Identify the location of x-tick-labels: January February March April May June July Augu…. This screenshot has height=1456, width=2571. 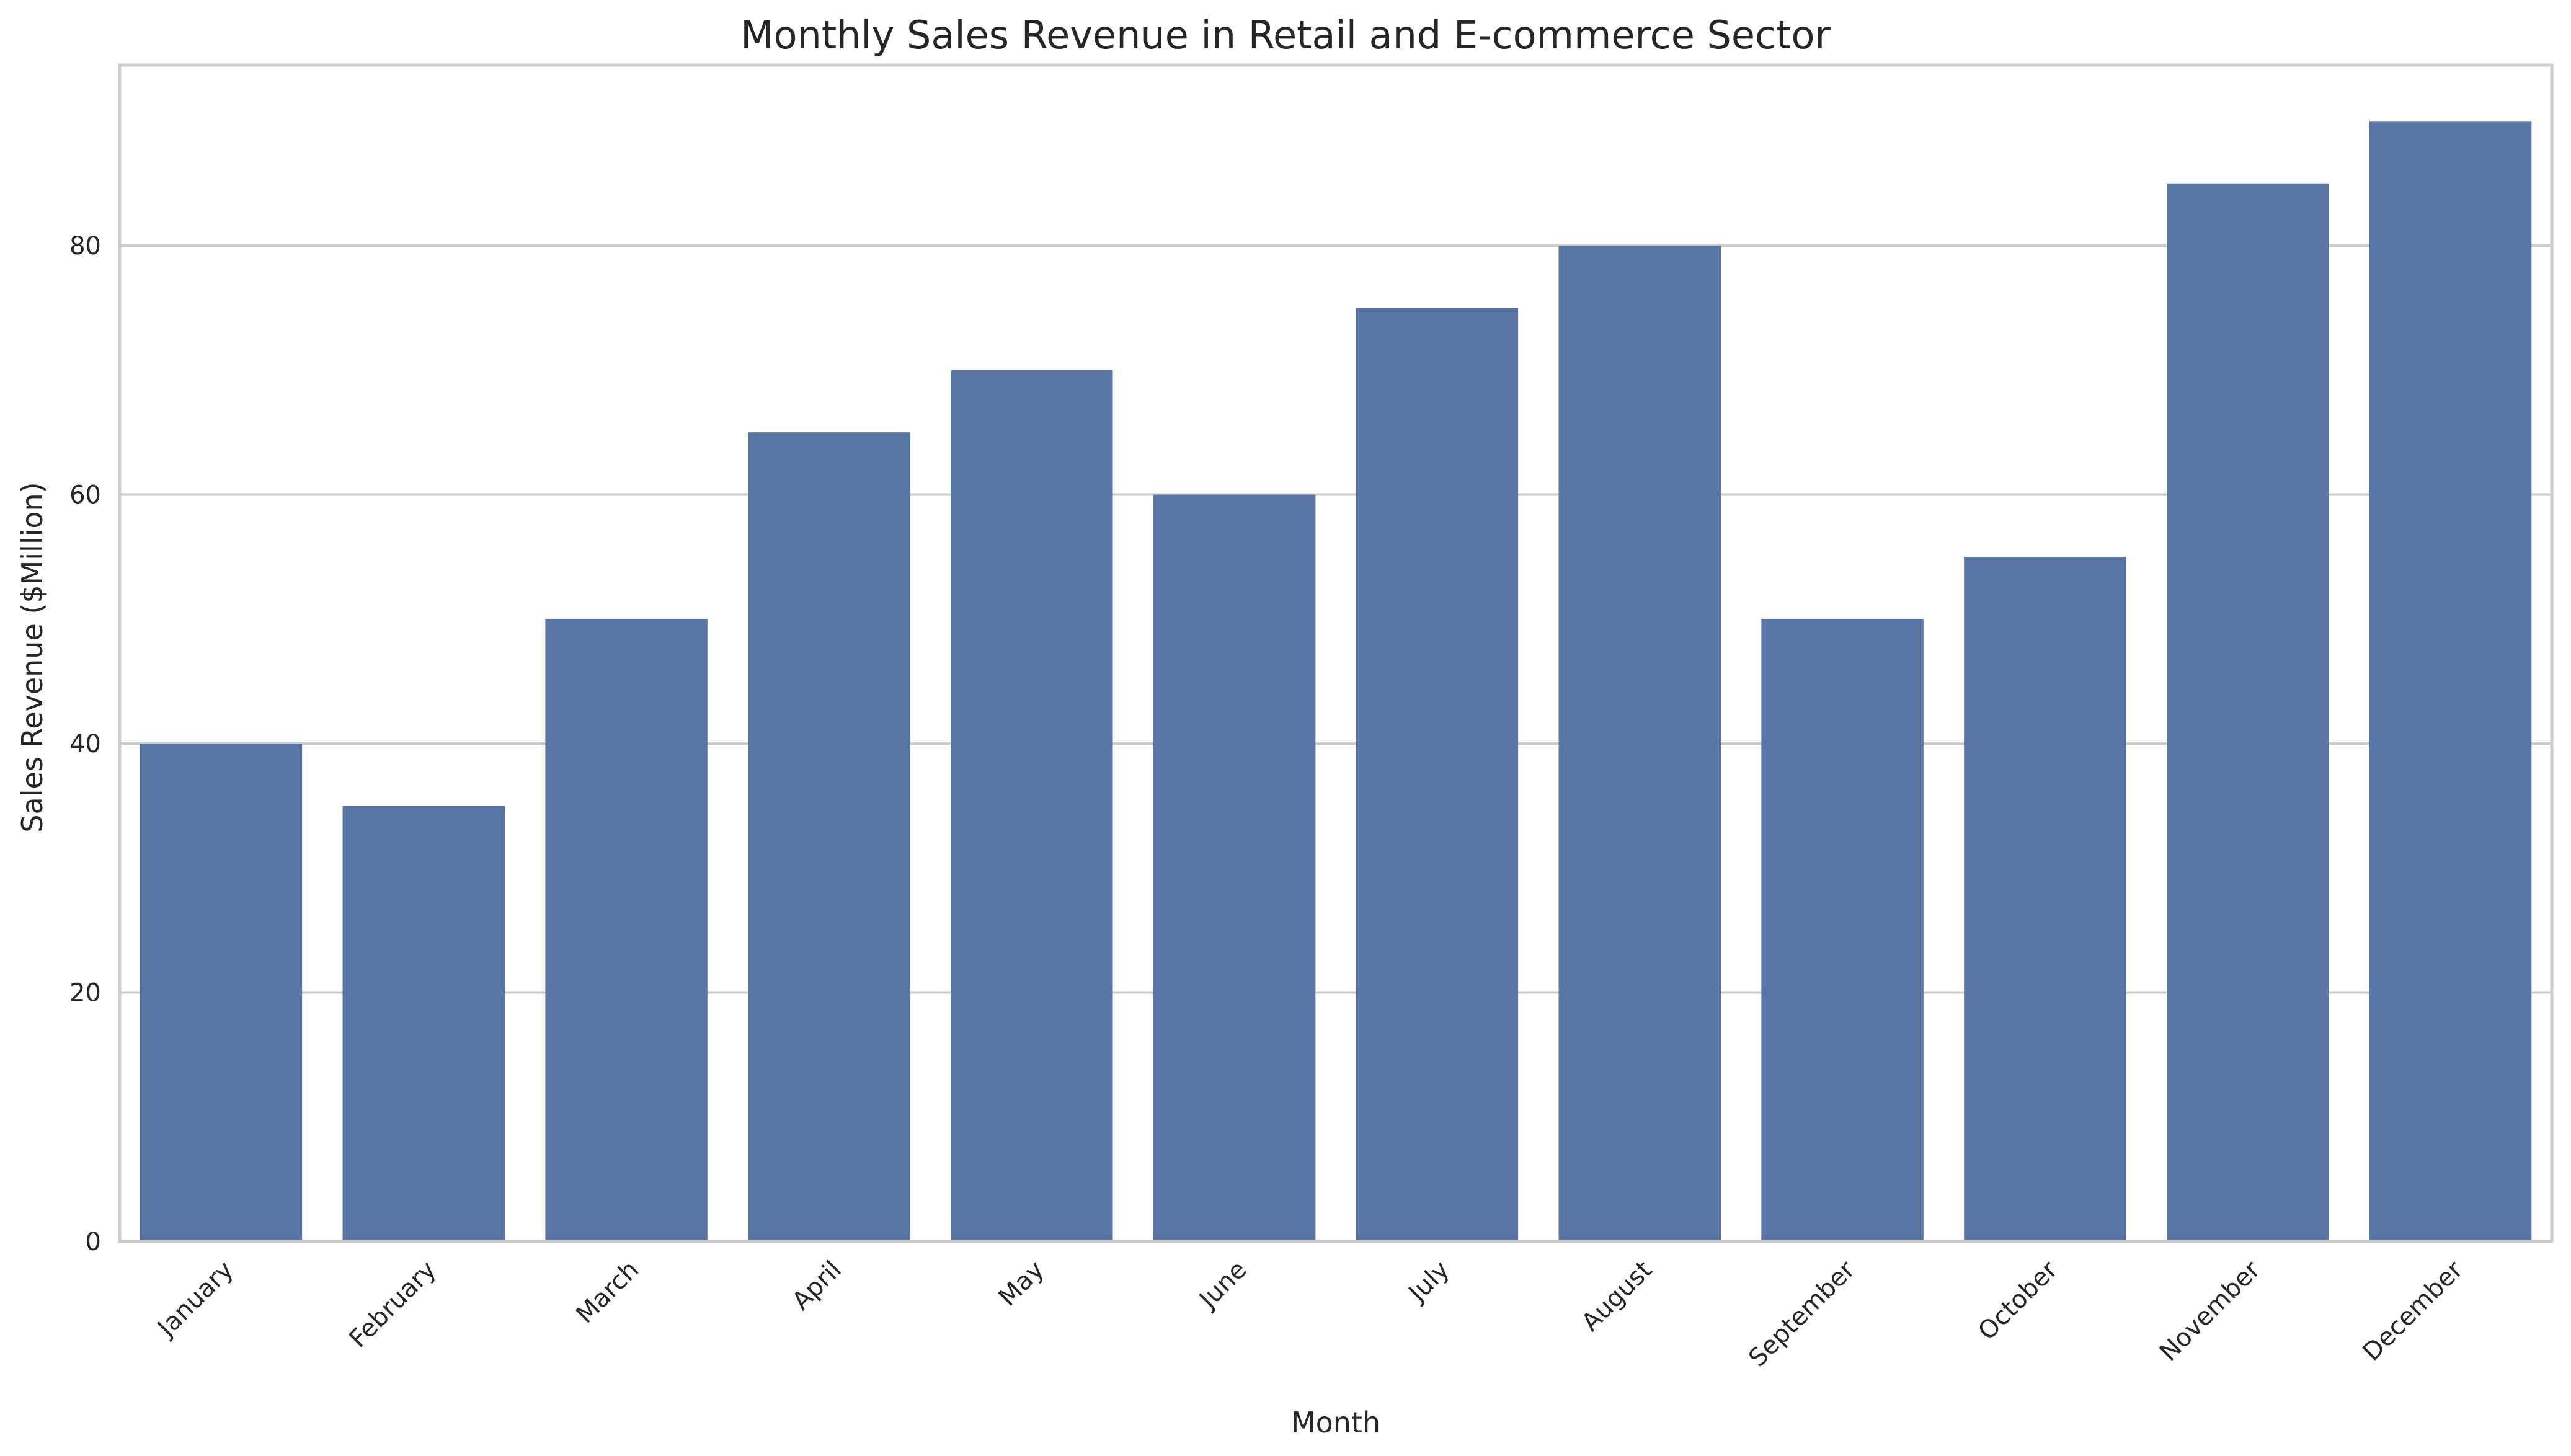
(1310, 1314).